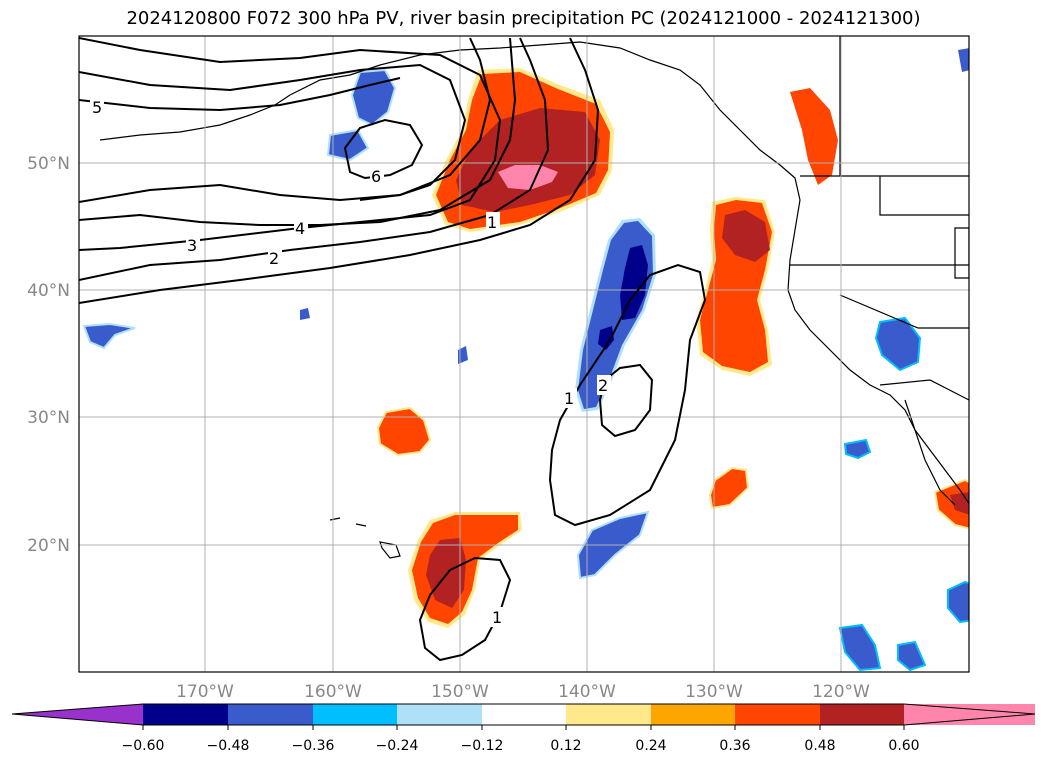 The image size is (1047, 765). I want to click on contour-label-5: 5, so click(97, 107).